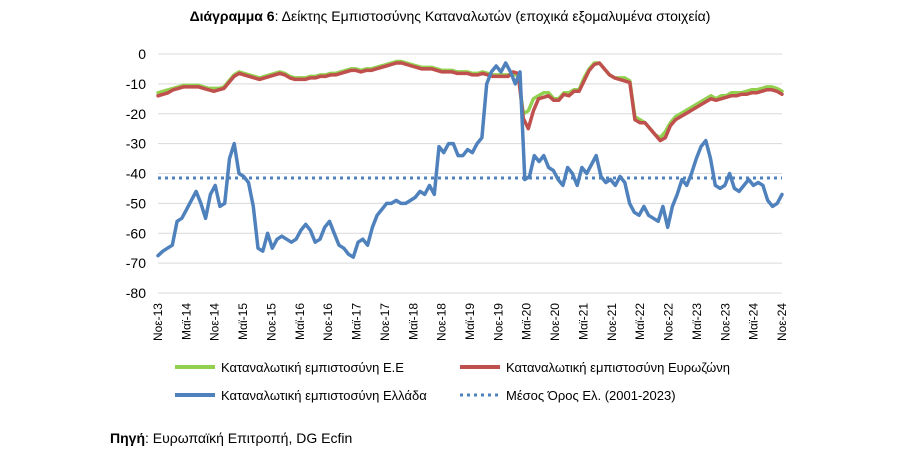 The height and width of the screenshot is (452, 900). I want to click on x-tick-label: Νοε-21, so click(612, 322).